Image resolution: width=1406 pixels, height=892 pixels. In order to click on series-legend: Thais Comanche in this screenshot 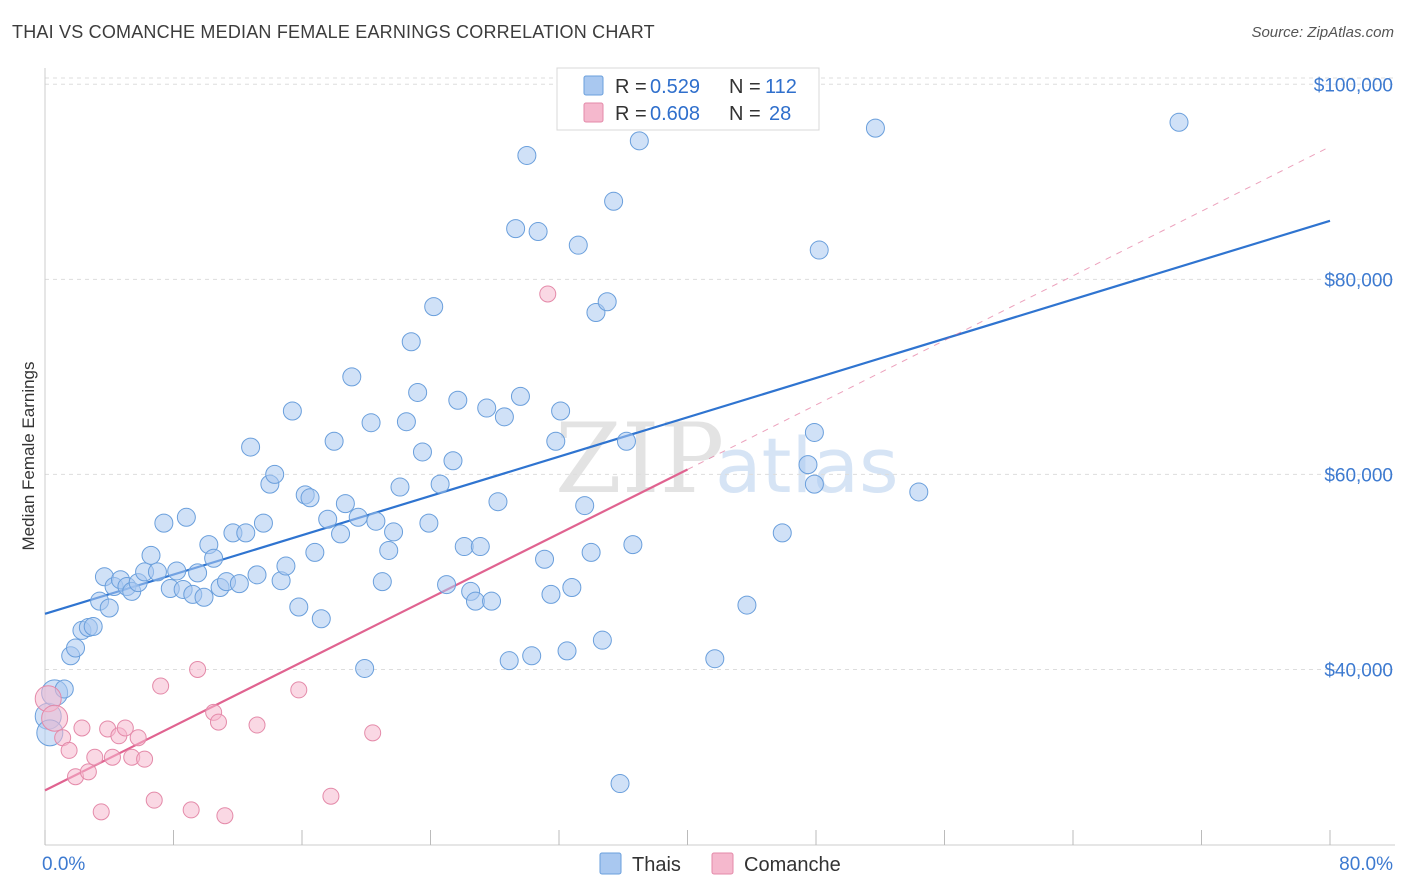, I will do `click(720, 864)`.